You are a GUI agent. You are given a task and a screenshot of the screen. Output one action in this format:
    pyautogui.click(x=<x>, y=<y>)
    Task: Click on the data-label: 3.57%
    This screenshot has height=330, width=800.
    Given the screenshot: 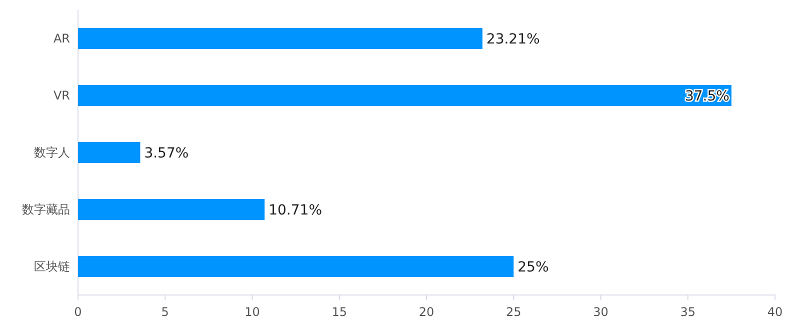 What is the action you would take?
    pyautogui.click(x=166, y=154)
    